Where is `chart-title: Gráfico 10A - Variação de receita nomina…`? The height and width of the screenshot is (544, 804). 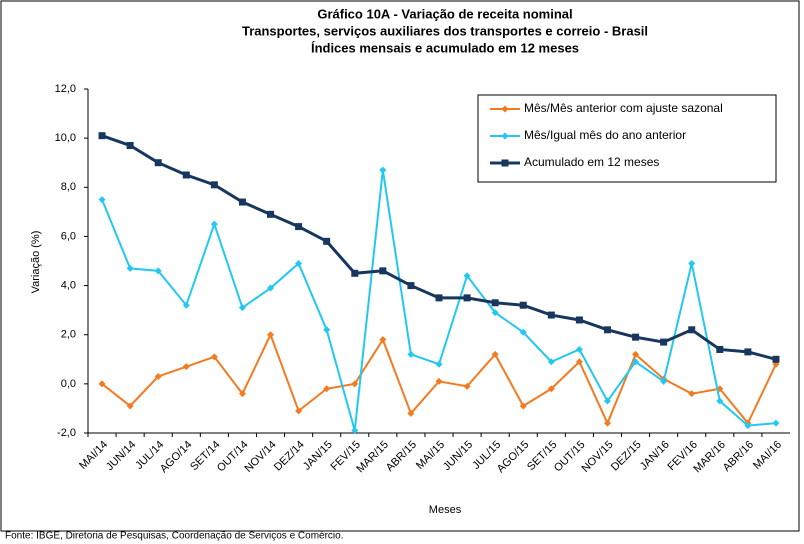
chart-title: Gráfico 10A - Variação de receita nomina… is located at coordinates (444, 13).